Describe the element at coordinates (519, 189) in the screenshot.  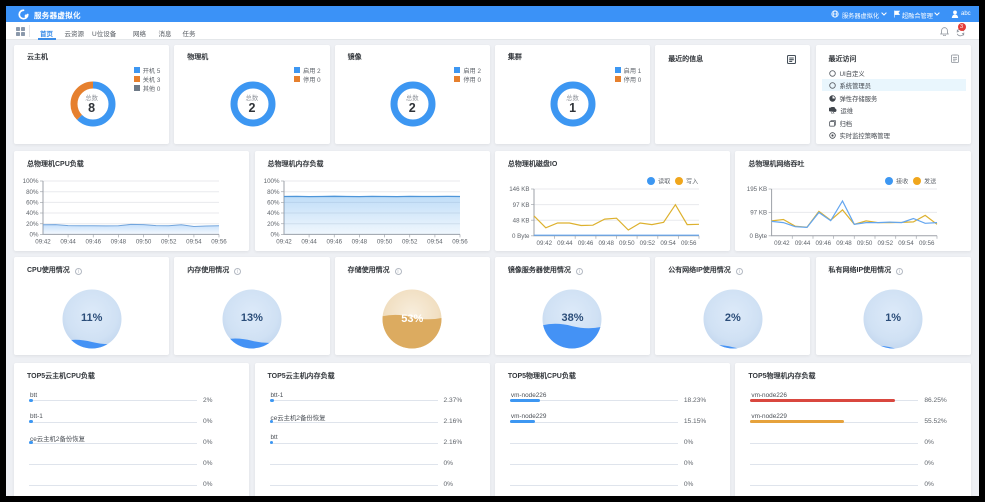
I see `svg-text: 146 KB` at that location.